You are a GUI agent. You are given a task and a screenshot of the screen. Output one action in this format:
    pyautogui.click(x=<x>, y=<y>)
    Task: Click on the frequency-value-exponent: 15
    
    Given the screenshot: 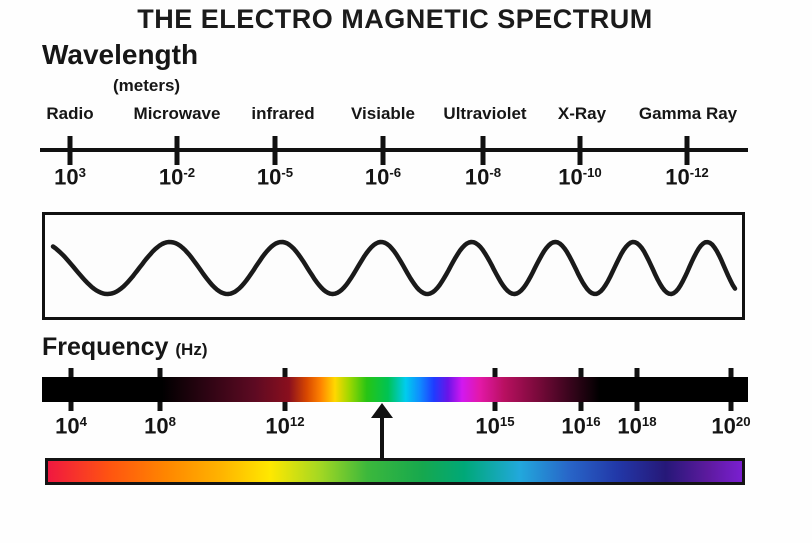 What is the action you would take?
    pyautogui.click(x=507, y=421)
    